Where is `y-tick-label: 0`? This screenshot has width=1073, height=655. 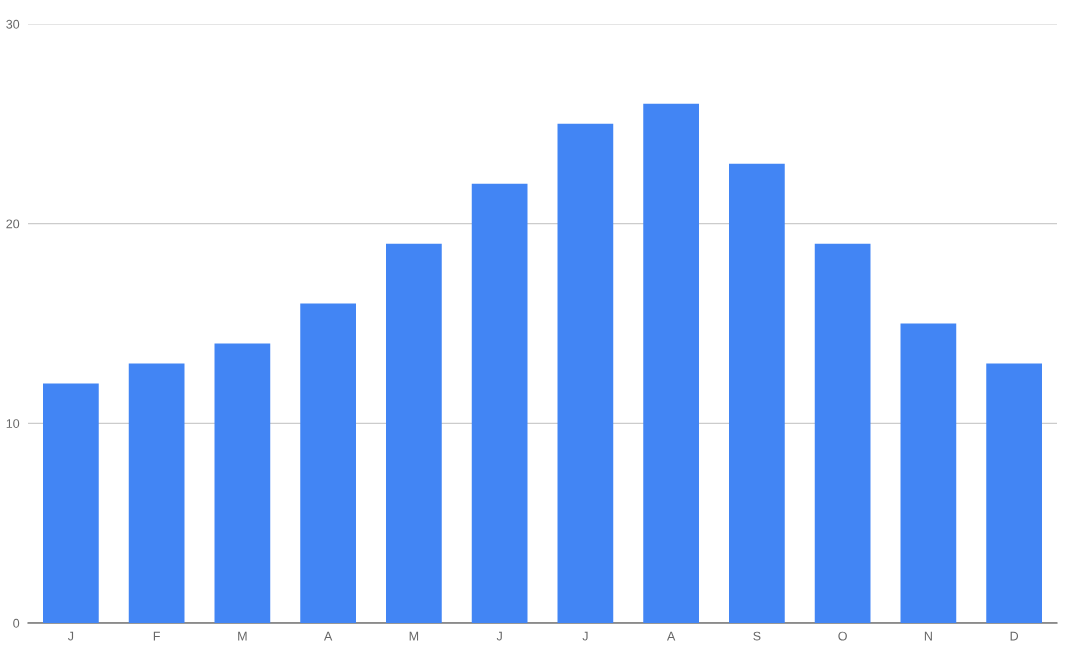
y-tick-label: 0 is located at coordinates (16, 623).